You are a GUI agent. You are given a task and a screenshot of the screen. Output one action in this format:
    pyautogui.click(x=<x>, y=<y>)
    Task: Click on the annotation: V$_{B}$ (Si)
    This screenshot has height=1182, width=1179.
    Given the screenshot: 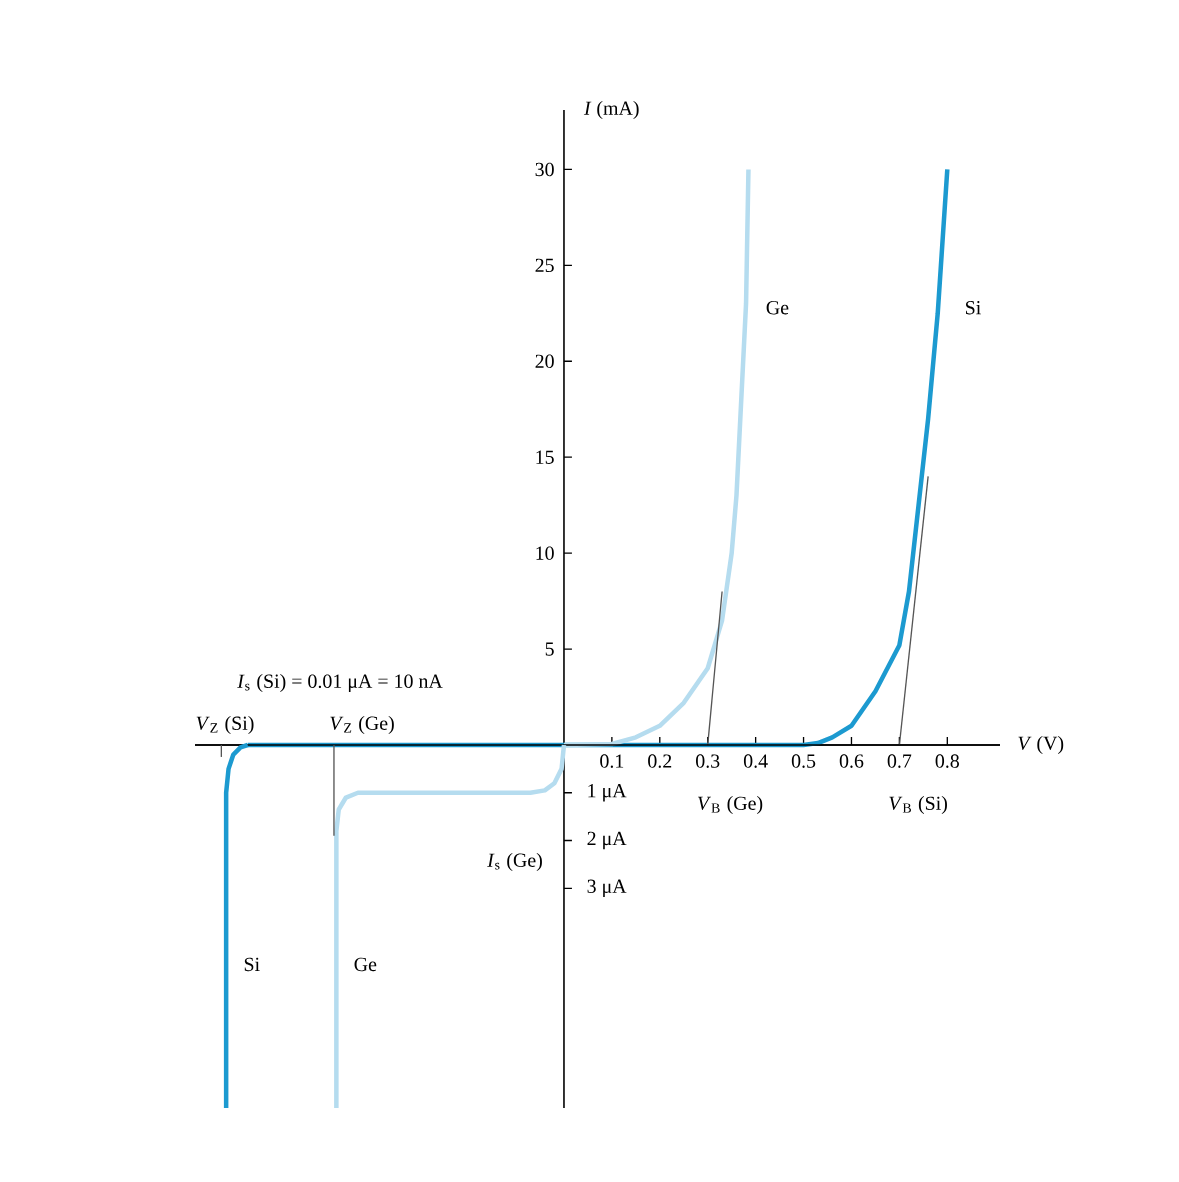 What is the action you would take?
    pyautogui.click(x=918, y=805)
    